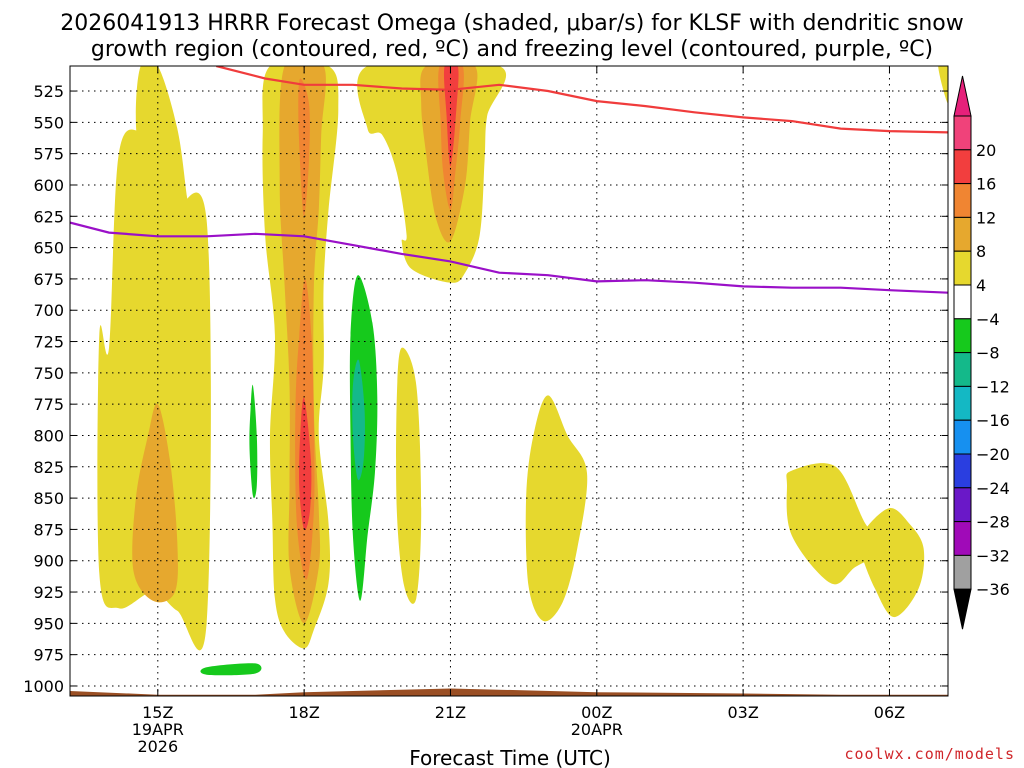  Describe the element at coordinates (43, 686) in the screenshot. I see `y-tick-label: 1000` at that location.